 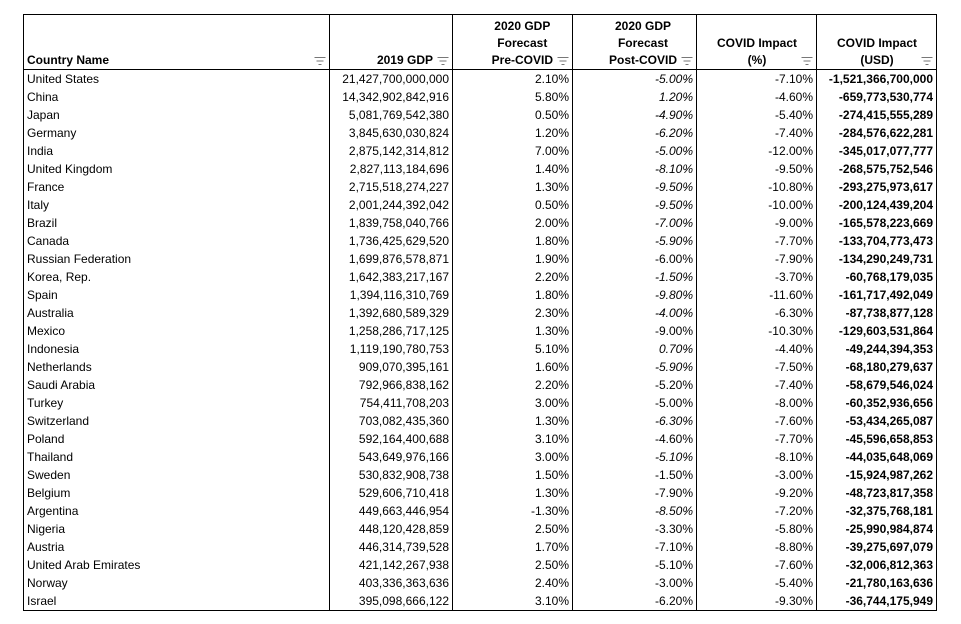 I want to click on cell-country: Sweden, so click(x=176, y=475).